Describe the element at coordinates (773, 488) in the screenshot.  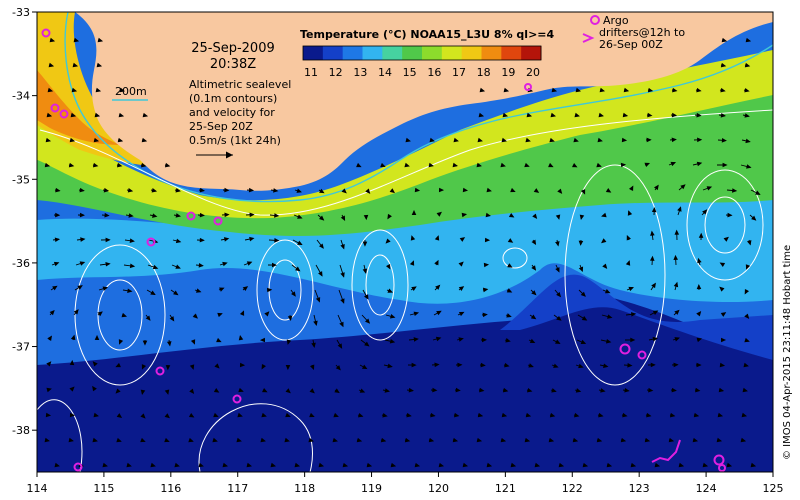
I see `x-tick-label: 125` at that location.